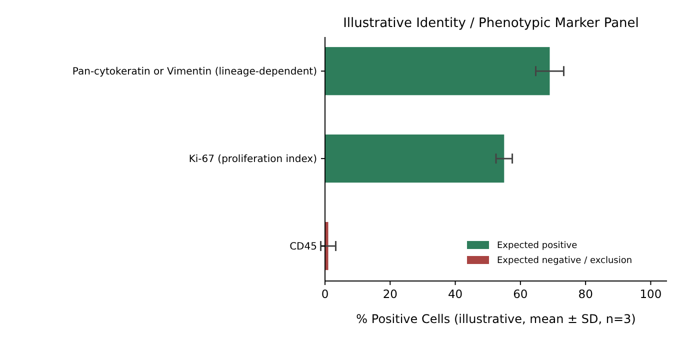  Describe the element at coordinates (585, 294) in the screenshot. I see `x-tick-label: 80` at that location.